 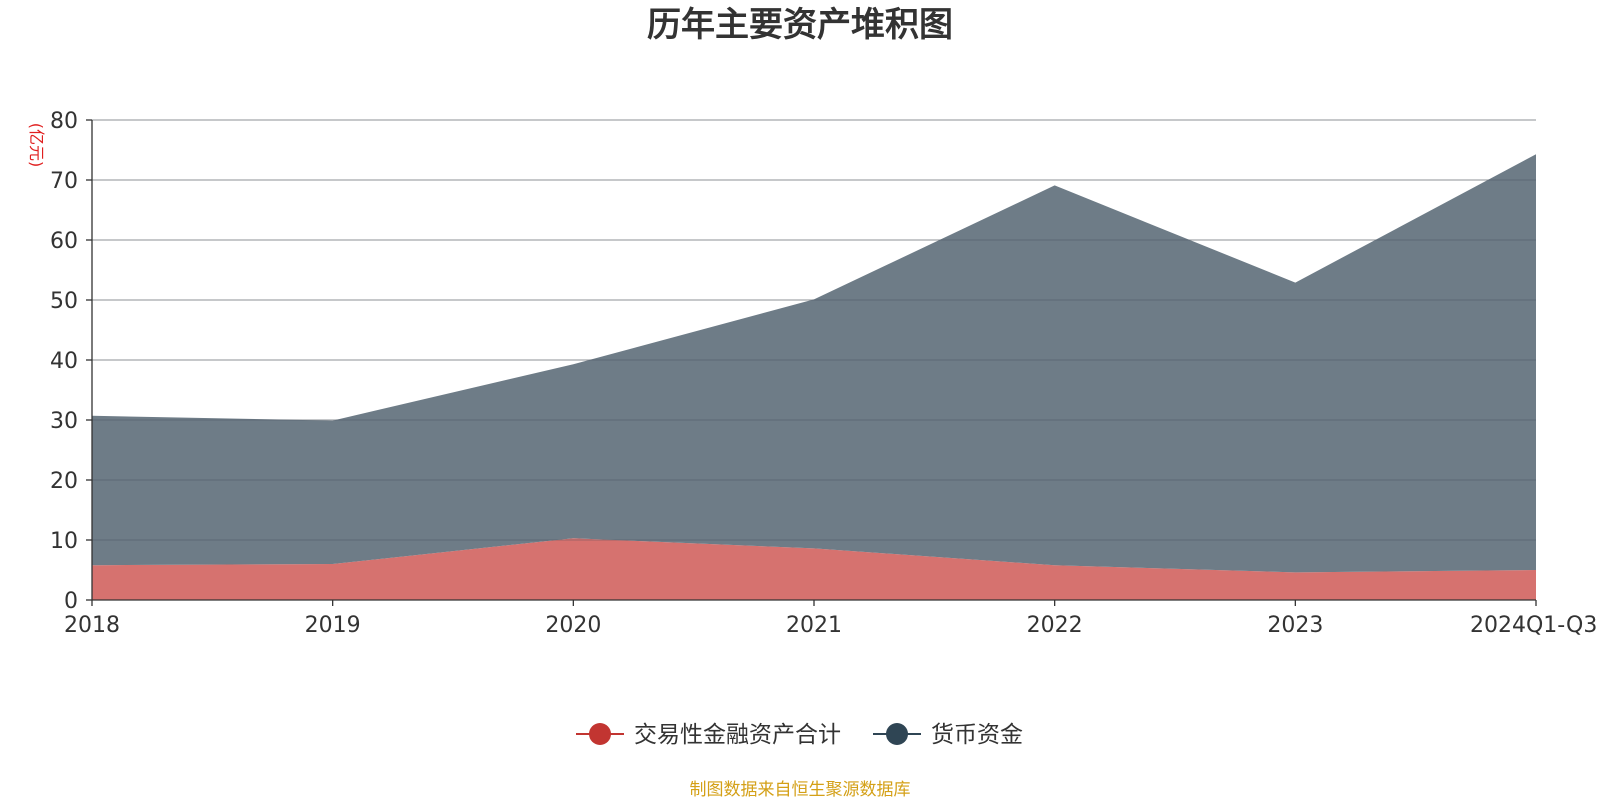 I want to click on source-note: 制图数据来自恒生聚源数据库, so click(x=800, y=790).